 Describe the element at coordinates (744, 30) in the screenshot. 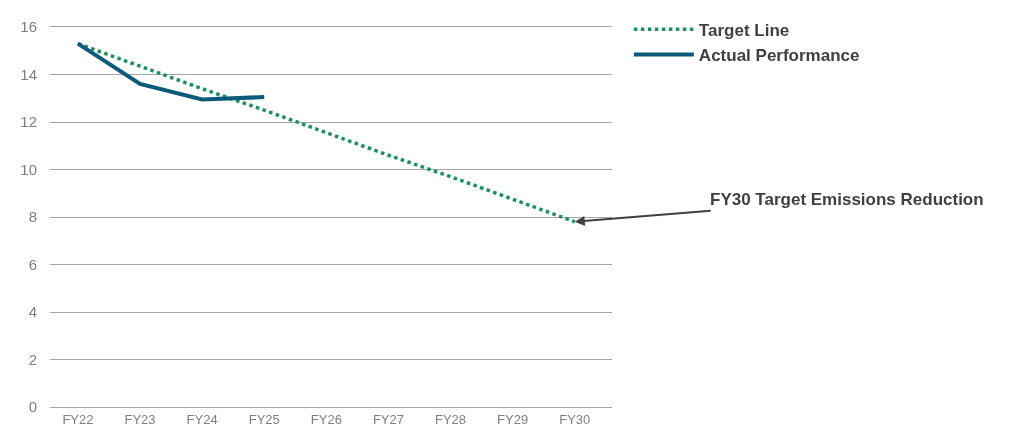

I see `legend-label: Target Line` at that location.